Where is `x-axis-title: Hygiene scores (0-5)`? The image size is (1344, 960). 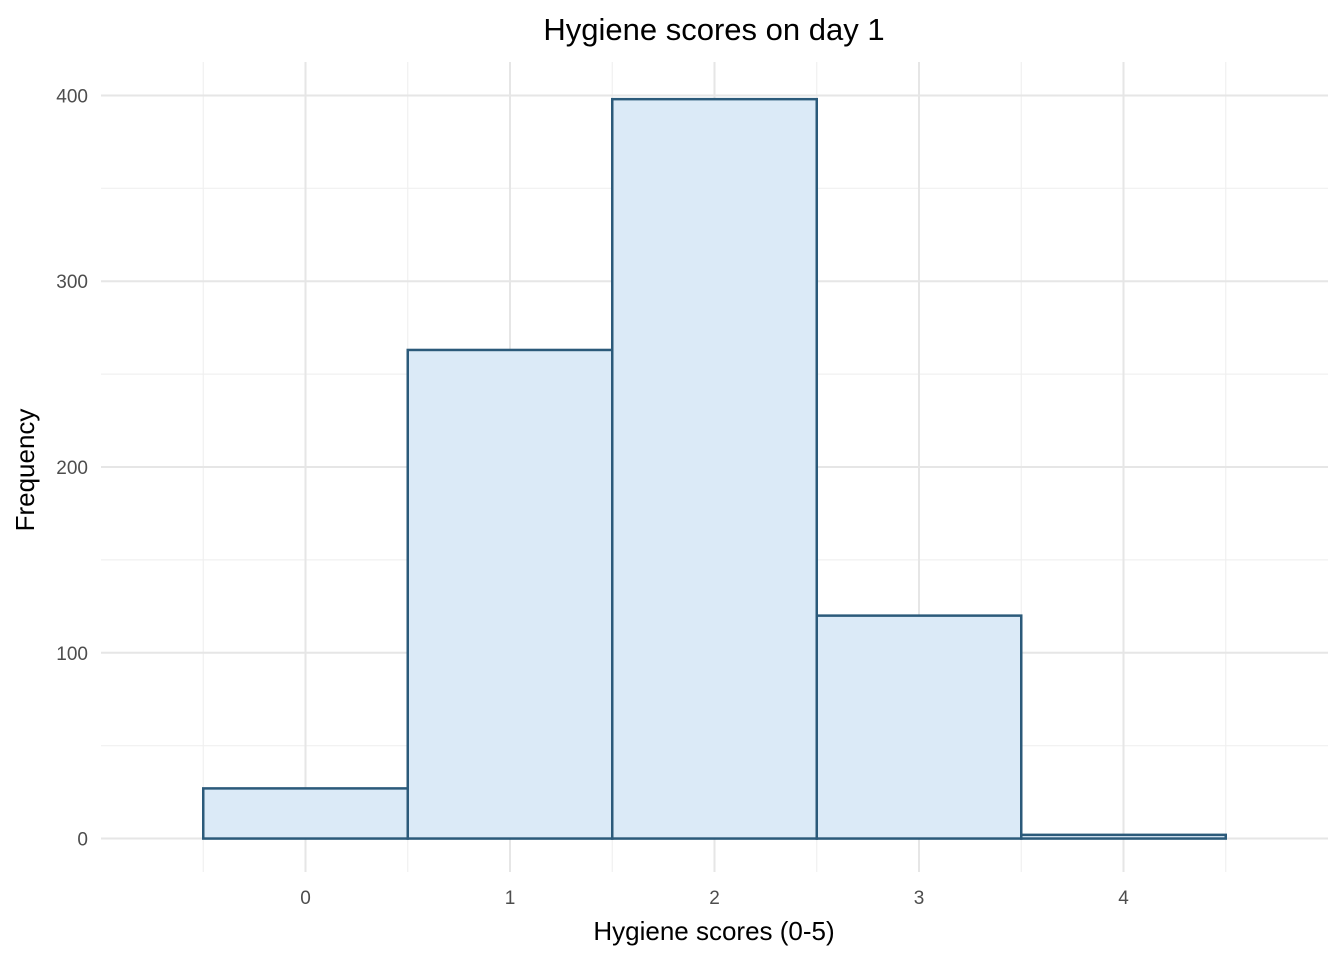 x-axis-title: Hygiene scores (0-5) is located at coordinates (713, 931).